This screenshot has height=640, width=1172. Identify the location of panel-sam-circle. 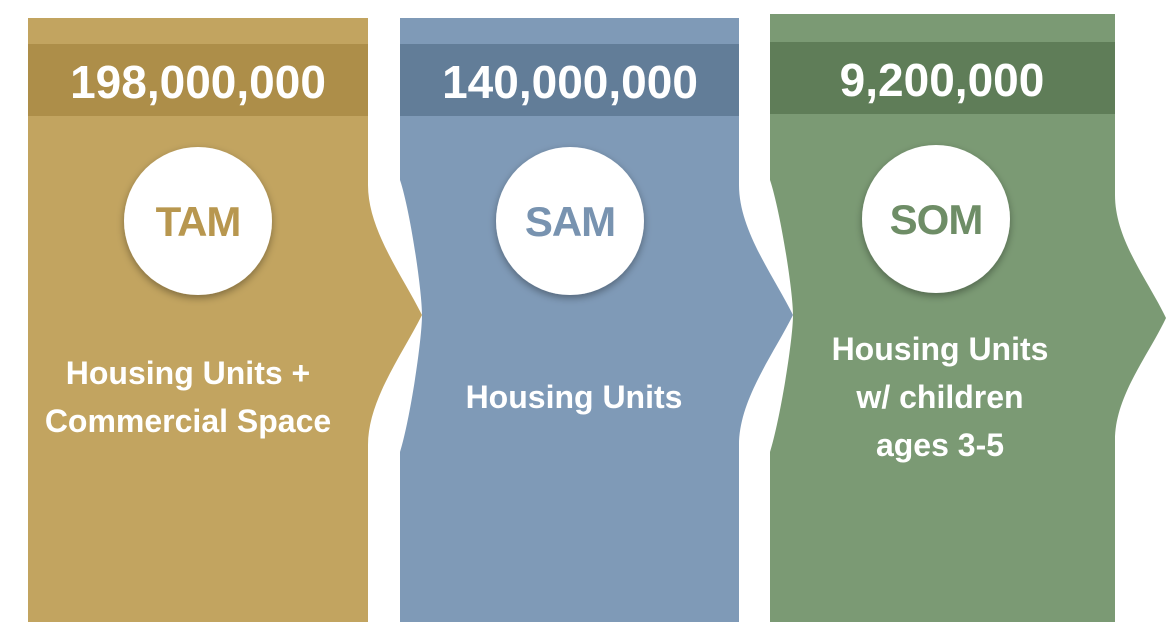
(570, 221).